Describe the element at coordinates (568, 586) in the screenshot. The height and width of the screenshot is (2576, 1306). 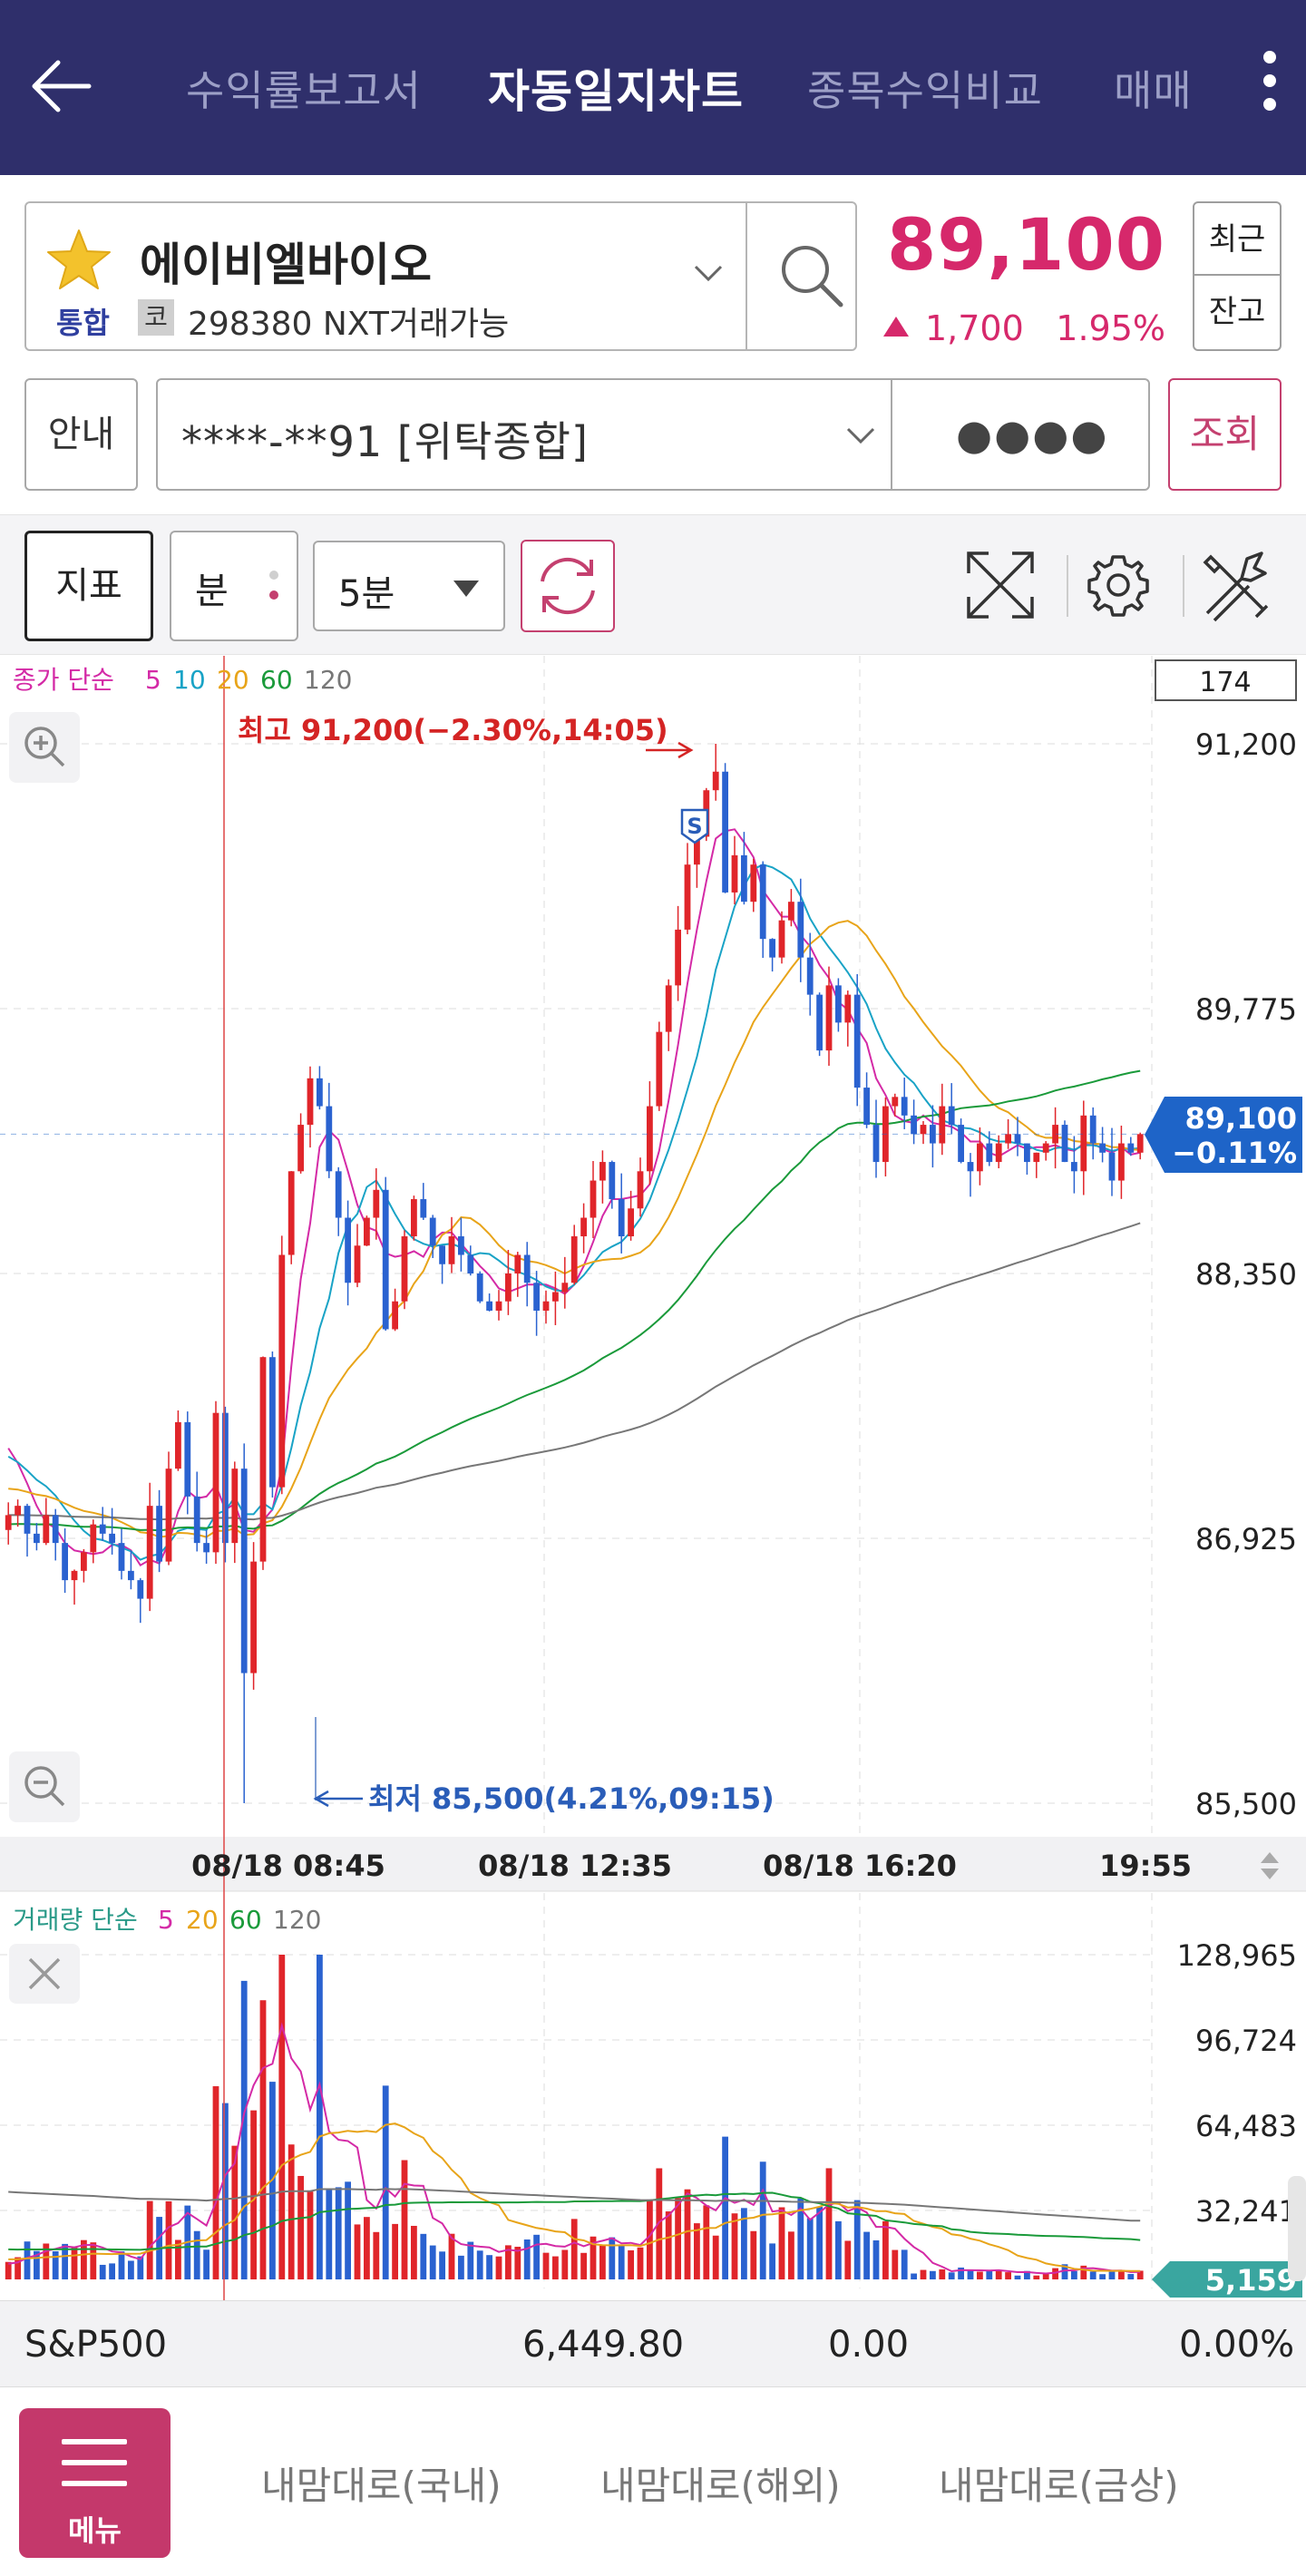
I see `refresh-button` at that location.